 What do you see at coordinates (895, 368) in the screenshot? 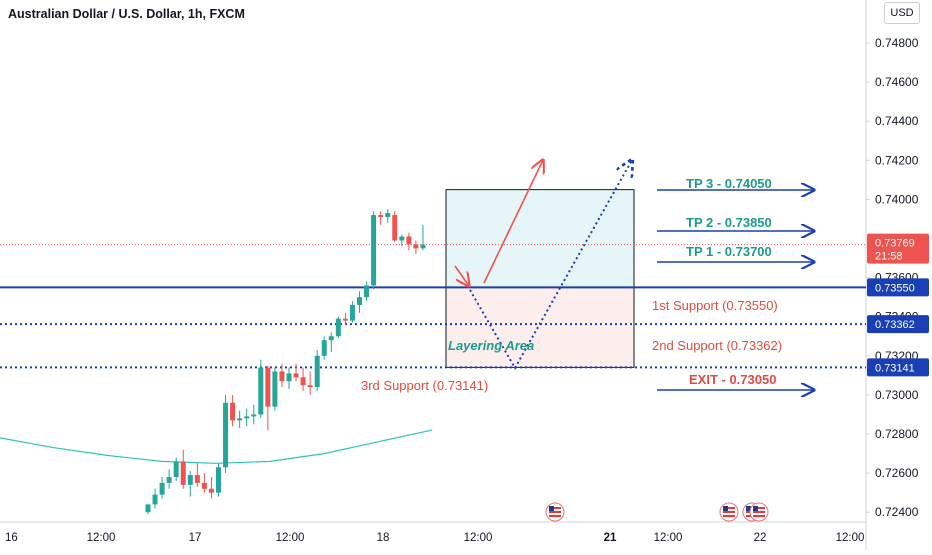
I see `support-3-badge: 0.73141` at bounding box center [895, 368].